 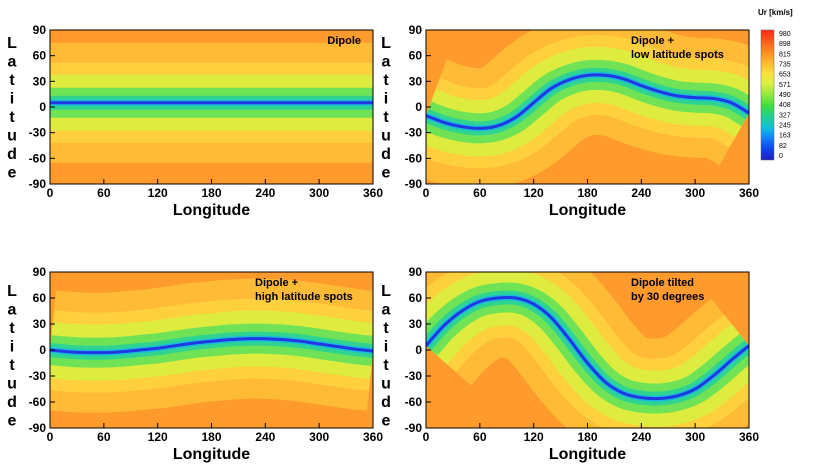 What do you see at coordinates (775, 12) in the screenshot?
I see `colorbar-title: Ur [km/s]` at bounding box center [775, 12].